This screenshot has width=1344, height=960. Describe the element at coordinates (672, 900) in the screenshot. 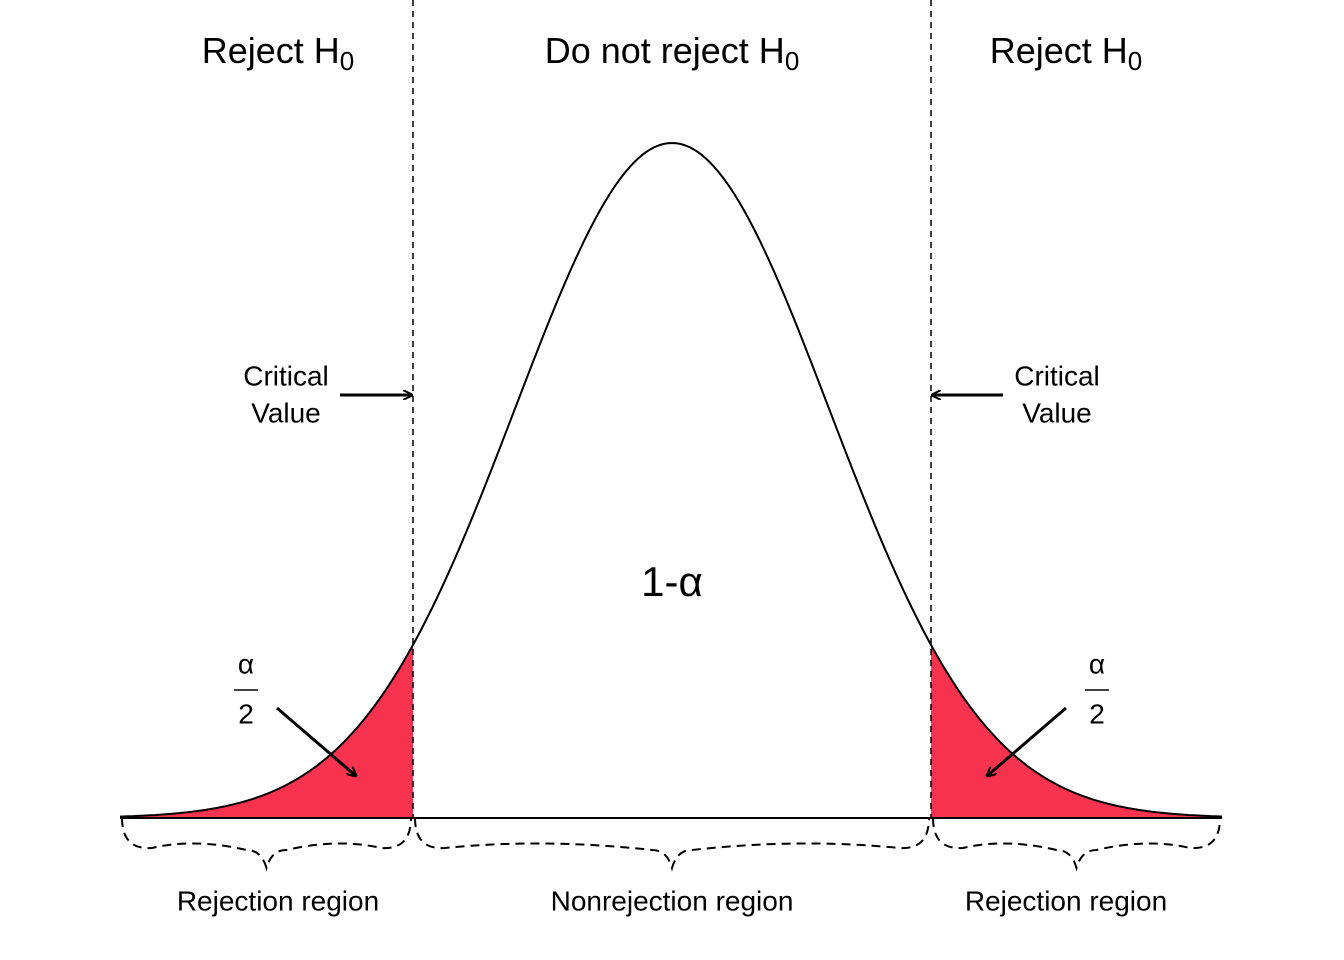

I see `region-label: Nonrejection region` at that location.